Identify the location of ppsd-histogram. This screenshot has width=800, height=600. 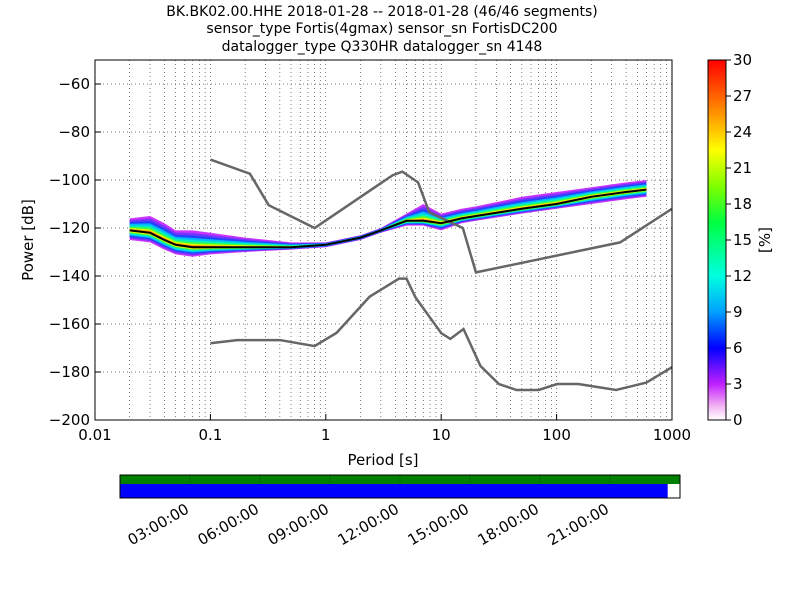
(388, 218).